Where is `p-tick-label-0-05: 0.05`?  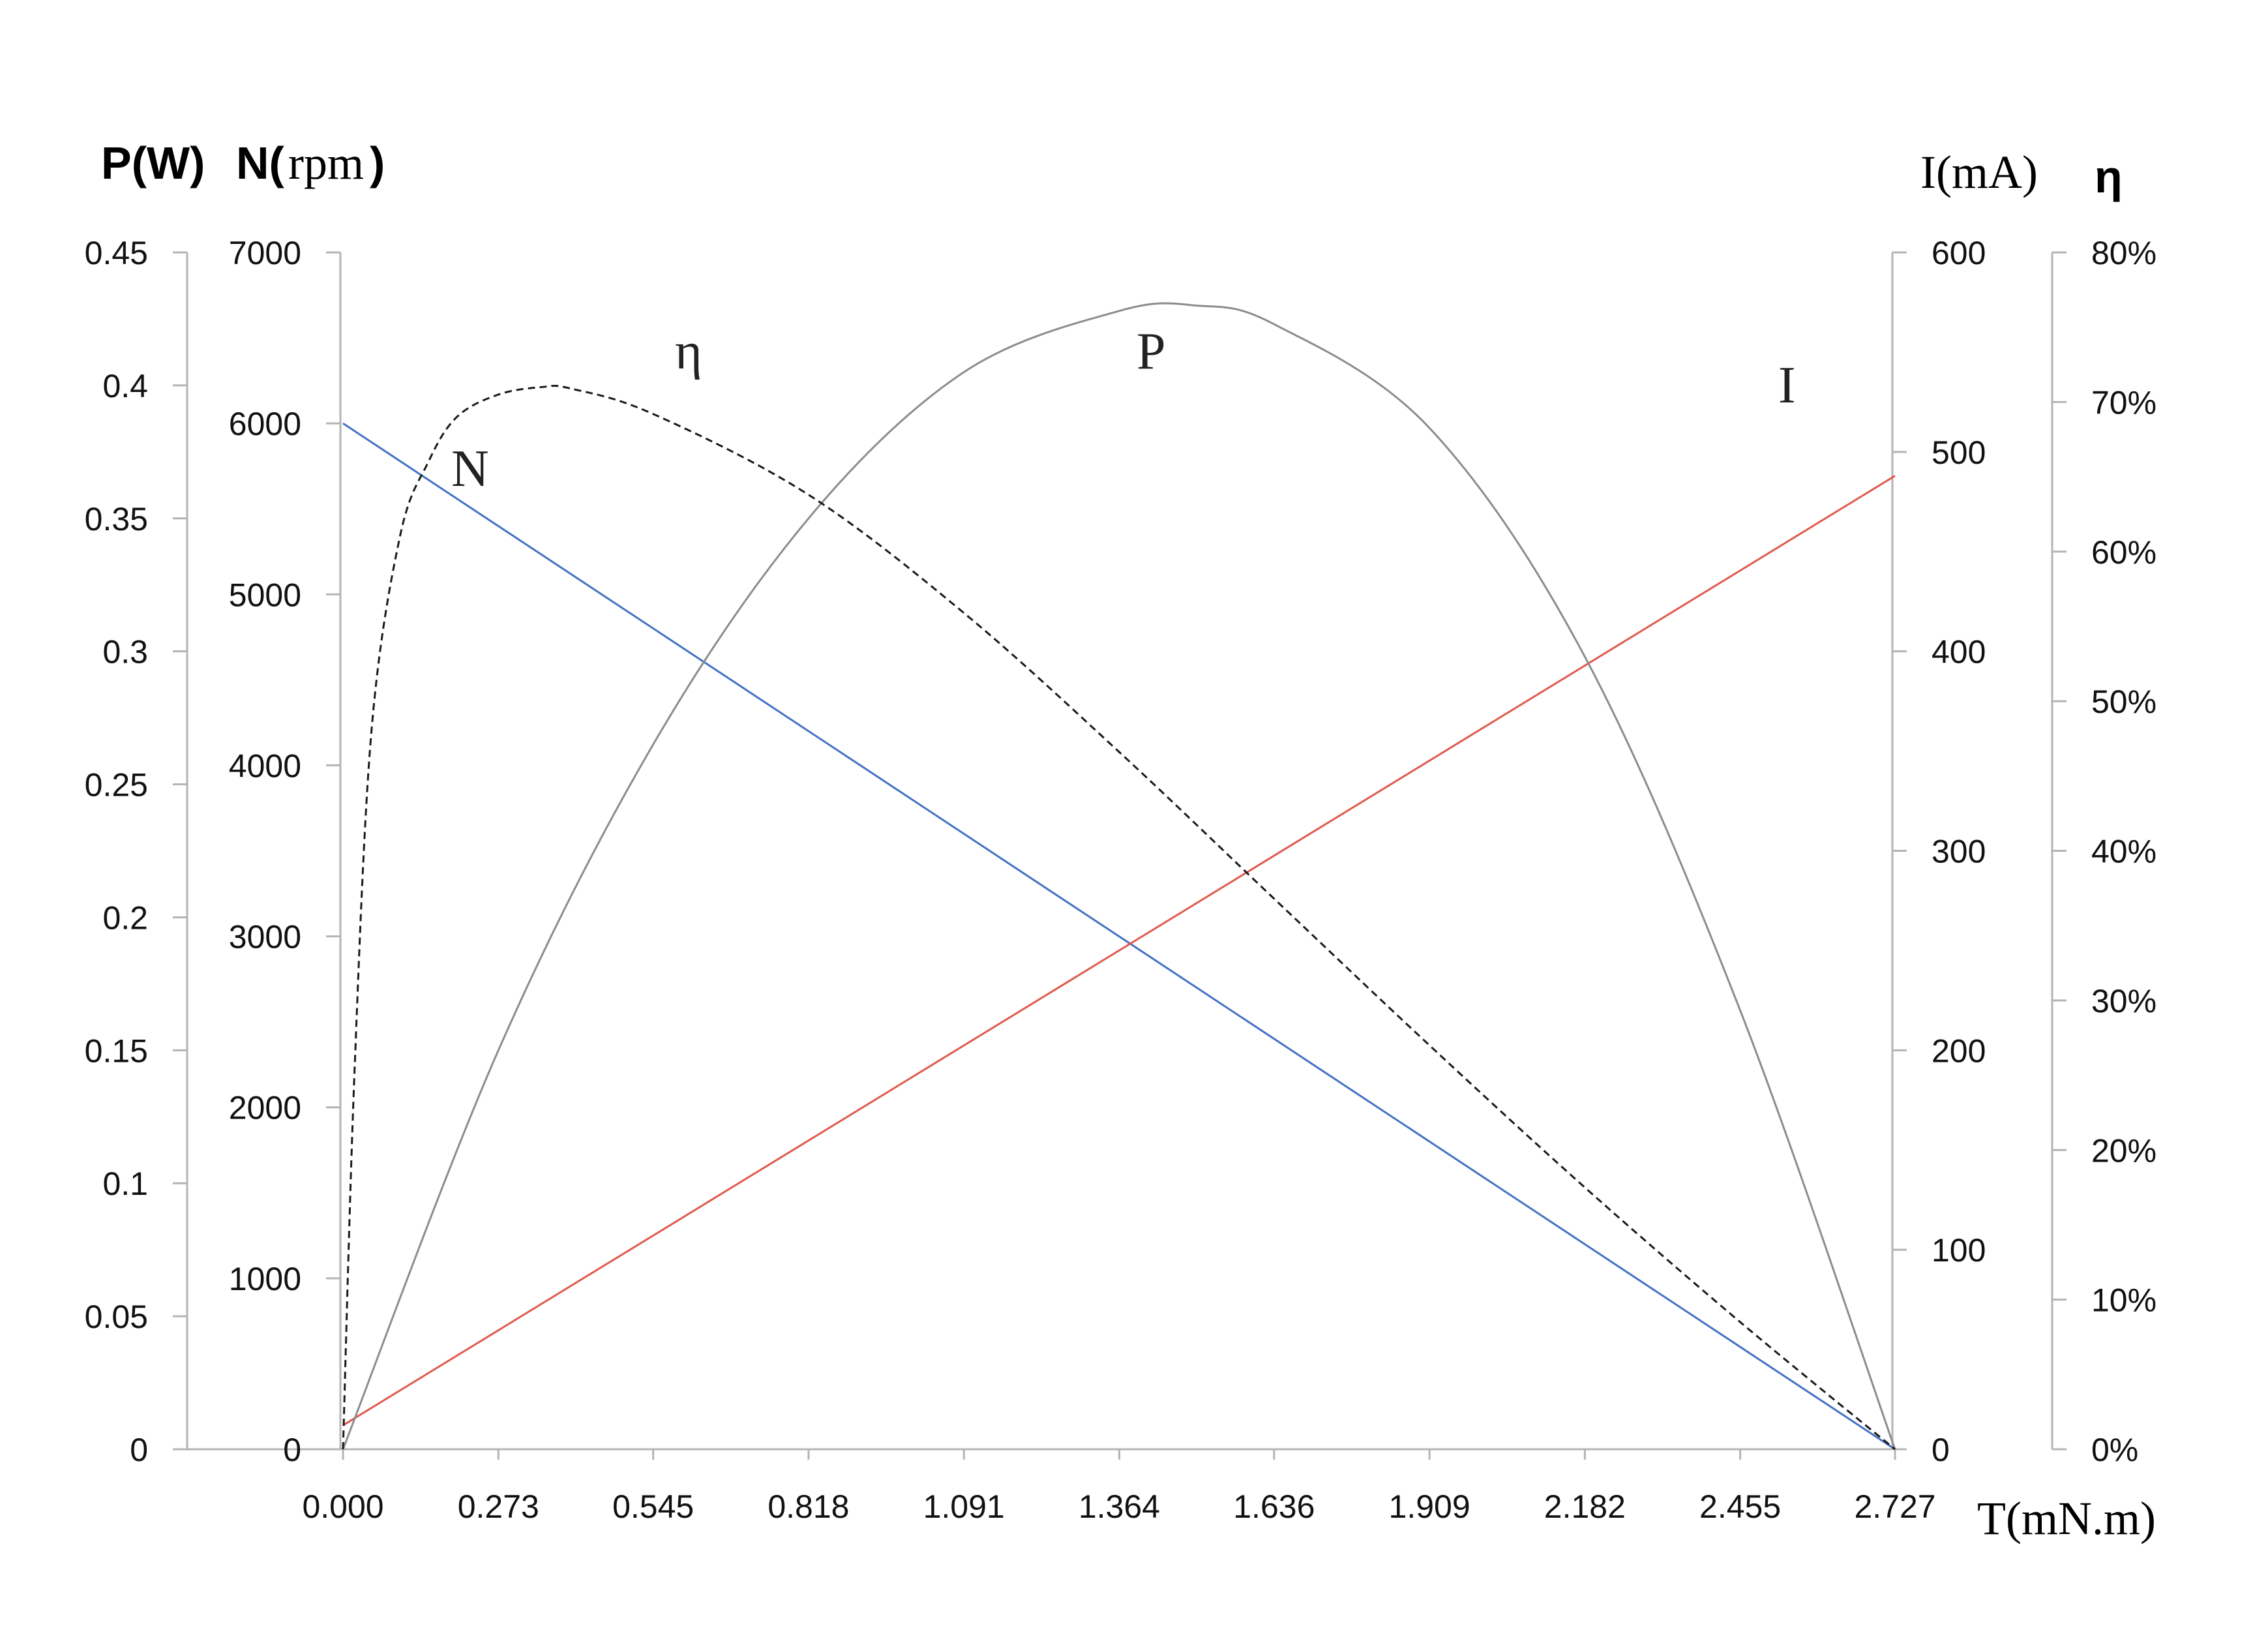
p-tick-label-0-05: 0.05 is located at coordinates (116, 1317).